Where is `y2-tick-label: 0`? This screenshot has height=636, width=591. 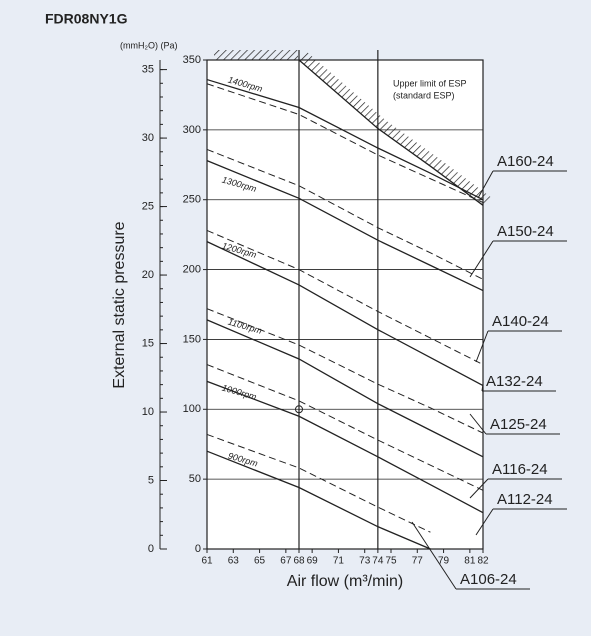 y2-tick-label: 0 is located at coordinates (151, 549).